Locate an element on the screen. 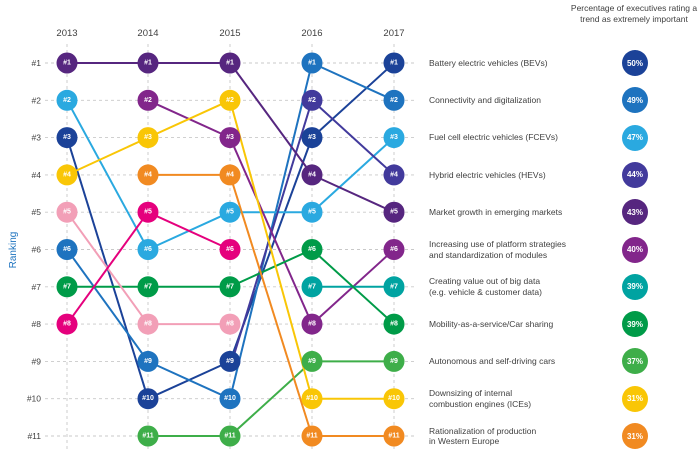  emerging-markets-node-label-2015: #1 is located at coordinates (230, 63).